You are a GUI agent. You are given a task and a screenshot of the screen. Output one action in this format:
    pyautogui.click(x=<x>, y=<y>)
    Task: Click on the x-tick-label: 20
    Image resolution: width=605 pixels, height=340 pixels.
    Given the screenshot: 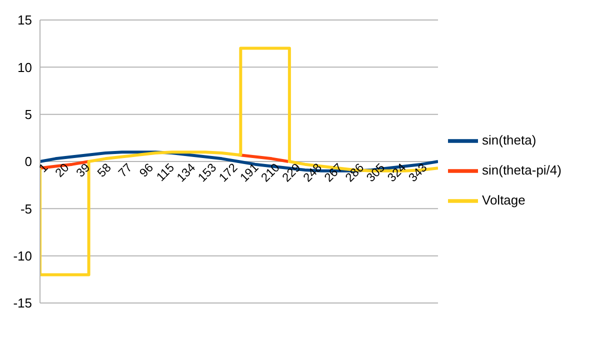 What is the action you would take?
    pyautogui.click(x=62, y=170)
    